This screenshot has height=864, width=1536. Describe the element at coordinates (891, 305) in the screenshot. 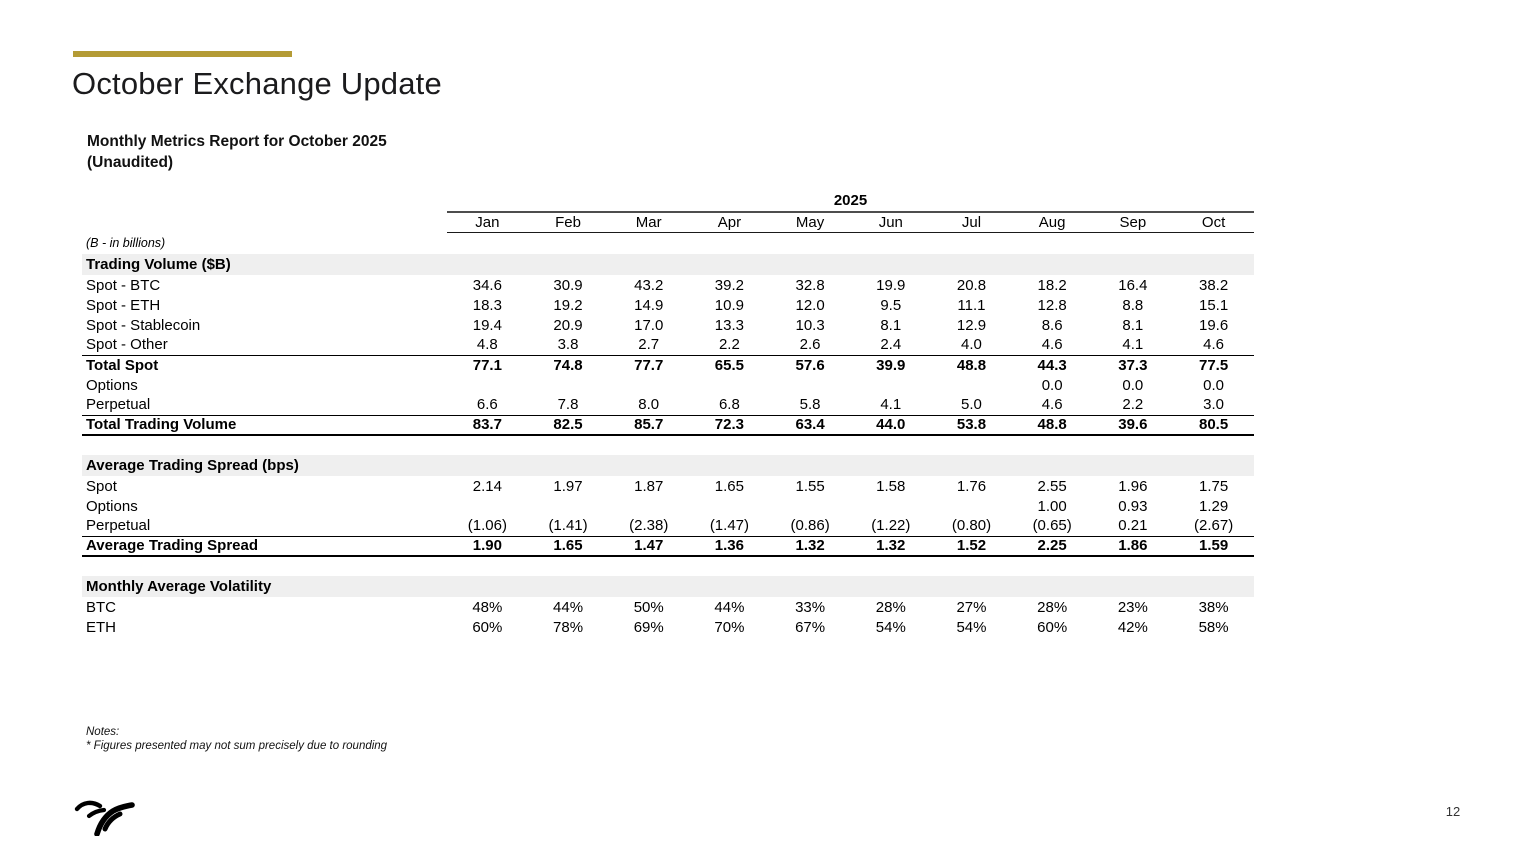

I see `table-cell: 9.5` at that location.